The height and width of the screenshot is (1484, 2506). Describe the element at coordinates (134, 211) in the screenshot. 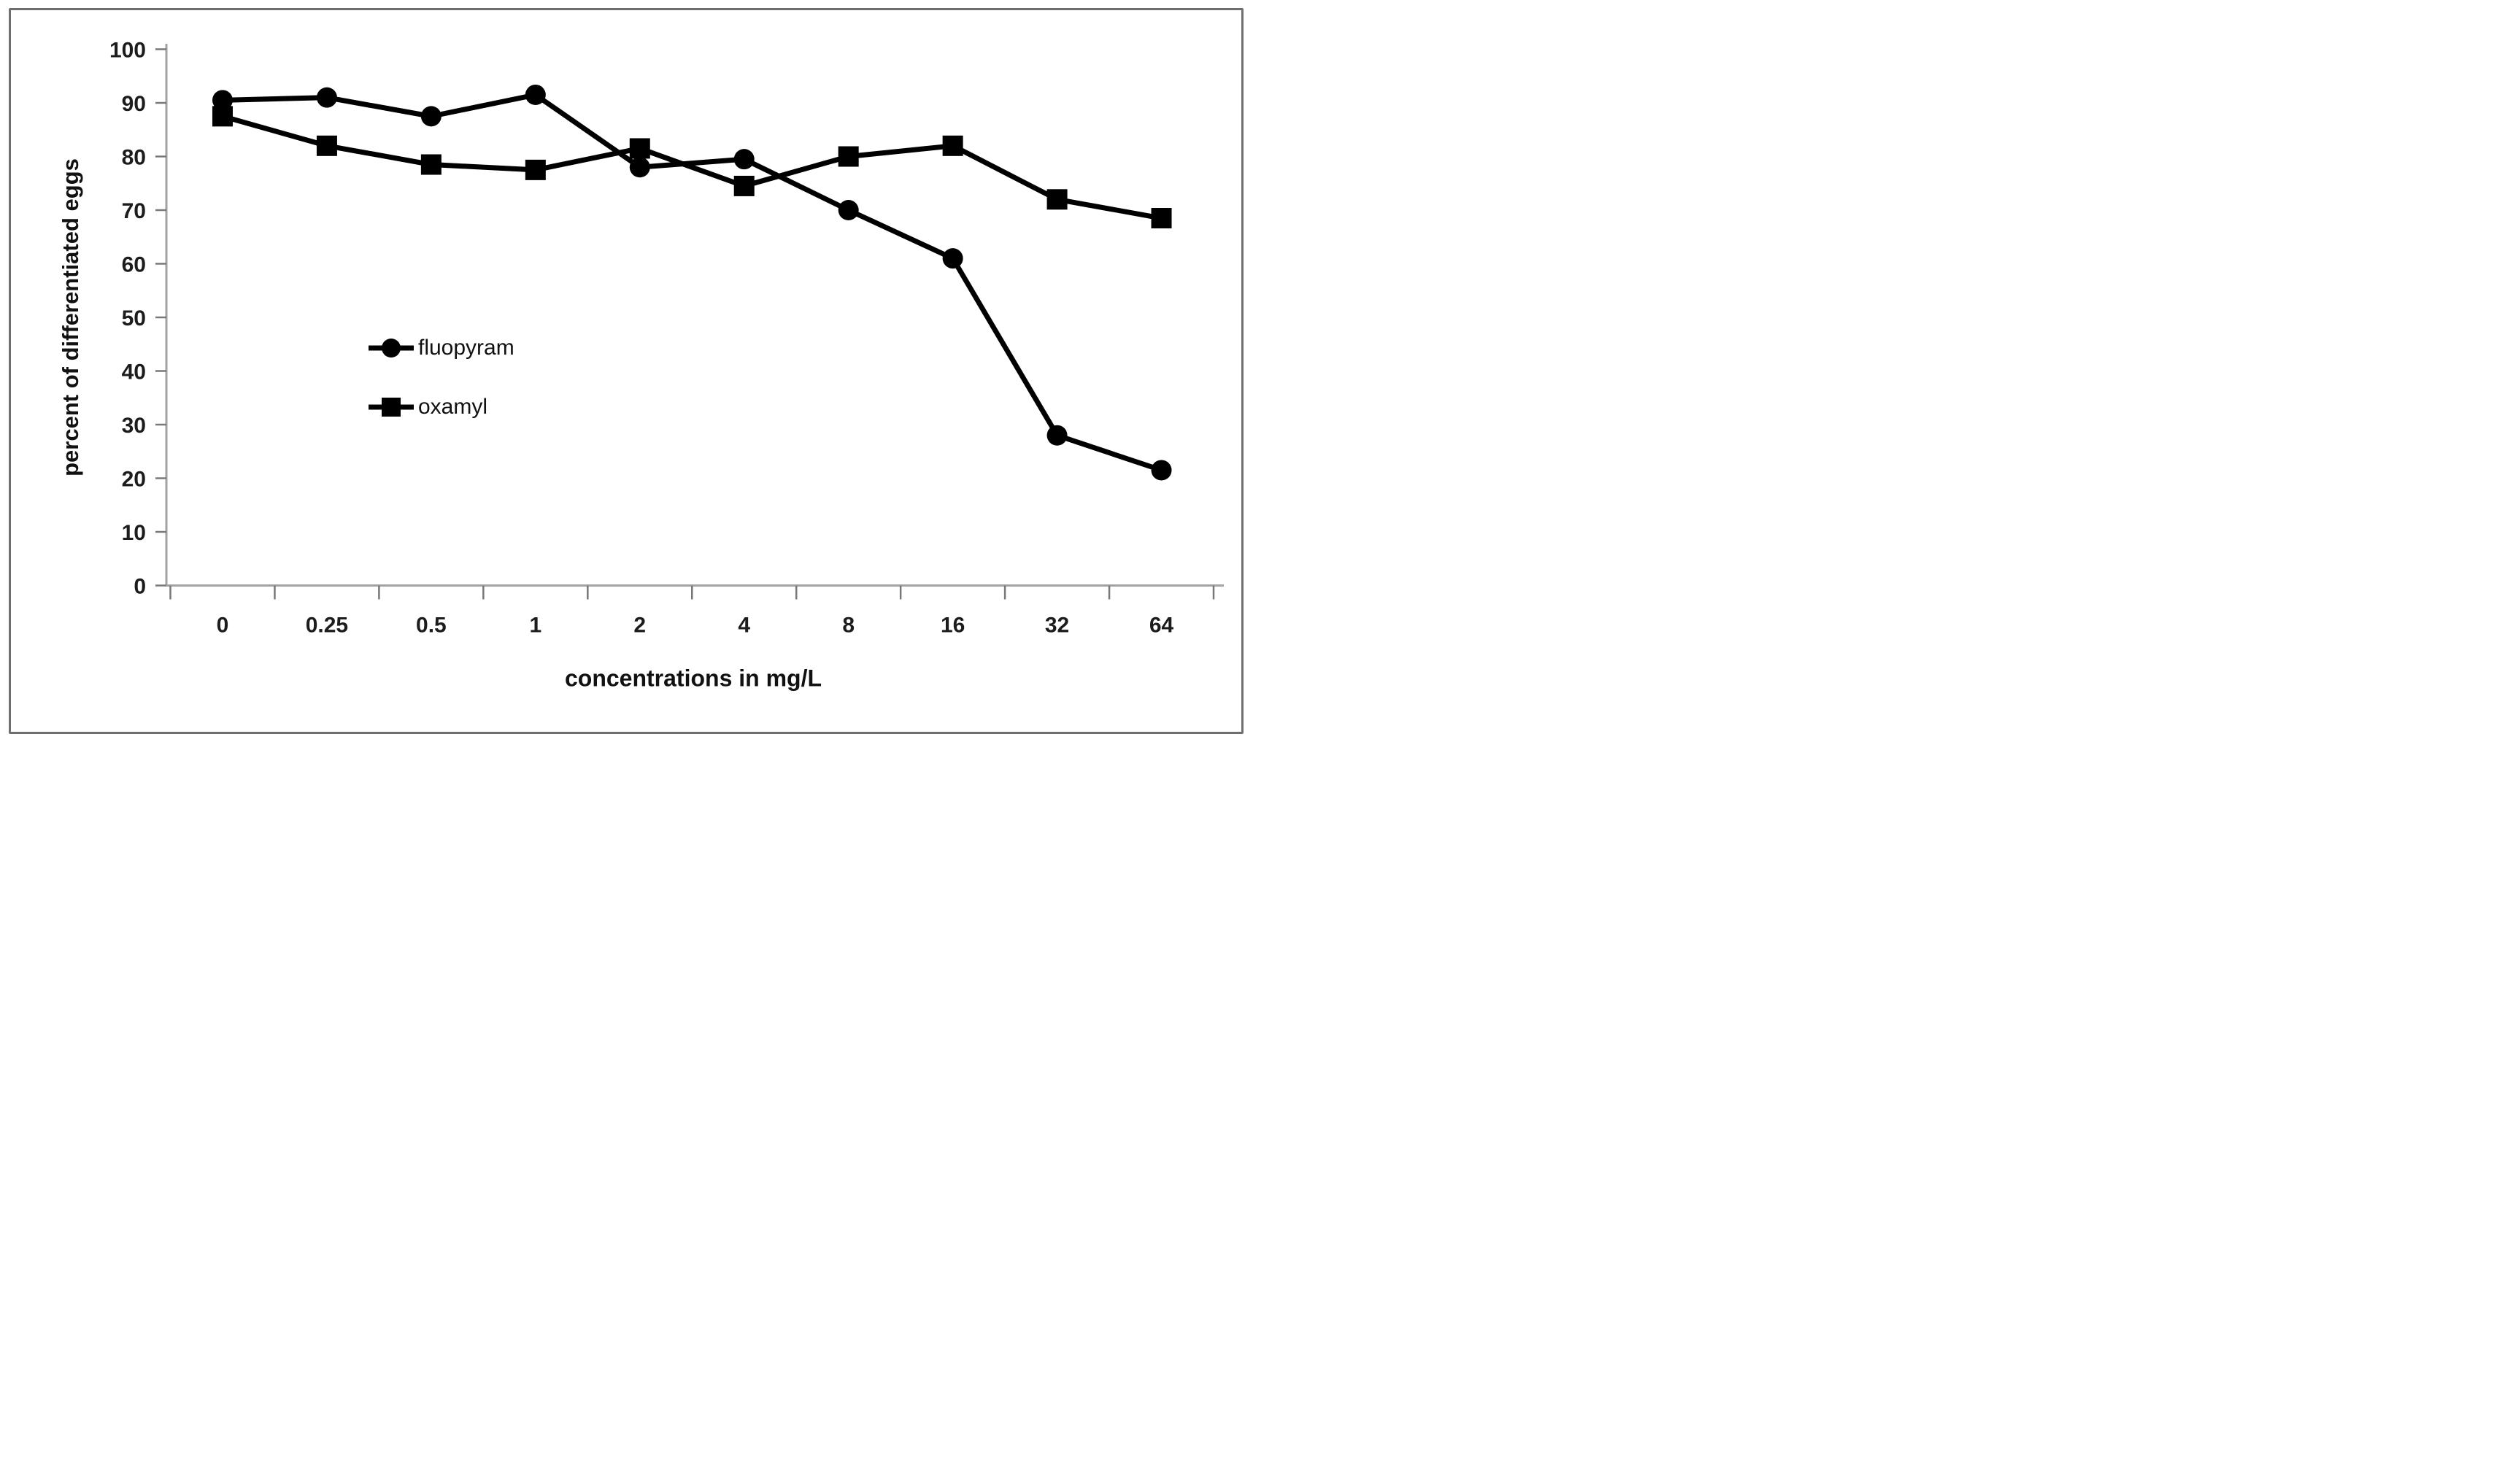

I see `y-tick-label: 70` at that location.